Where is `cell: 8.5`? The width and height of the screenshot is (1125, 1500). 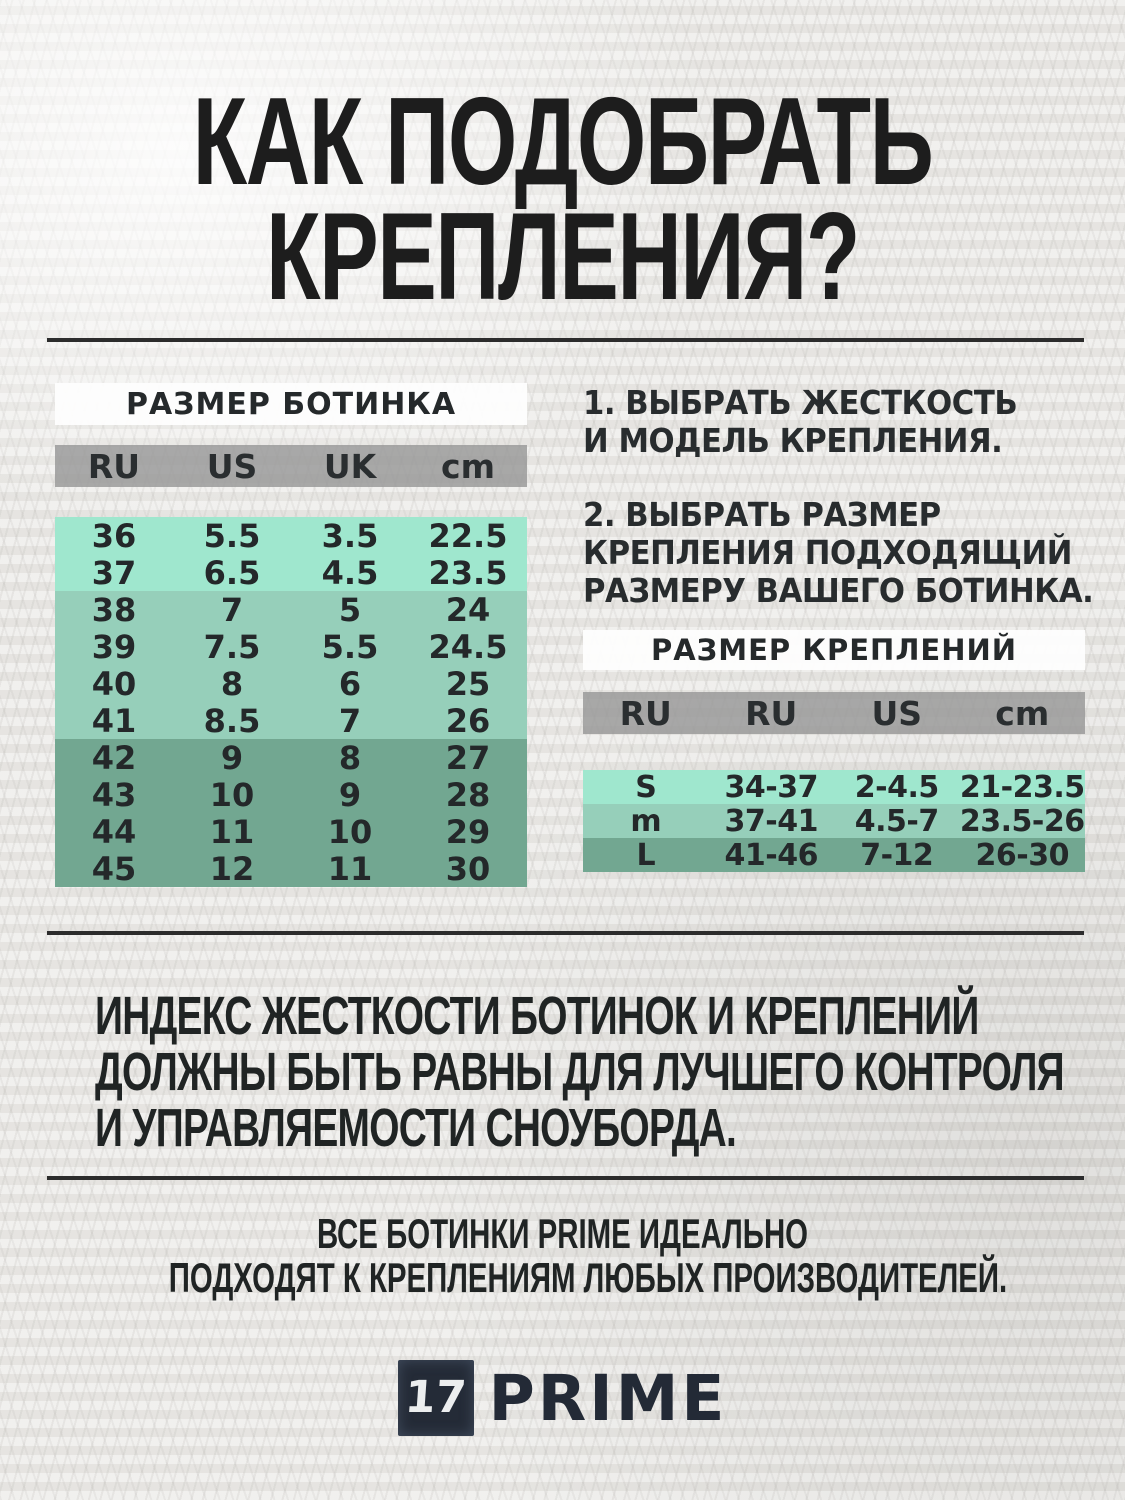
cell: 8.5 is located at coordinates (232, 721).